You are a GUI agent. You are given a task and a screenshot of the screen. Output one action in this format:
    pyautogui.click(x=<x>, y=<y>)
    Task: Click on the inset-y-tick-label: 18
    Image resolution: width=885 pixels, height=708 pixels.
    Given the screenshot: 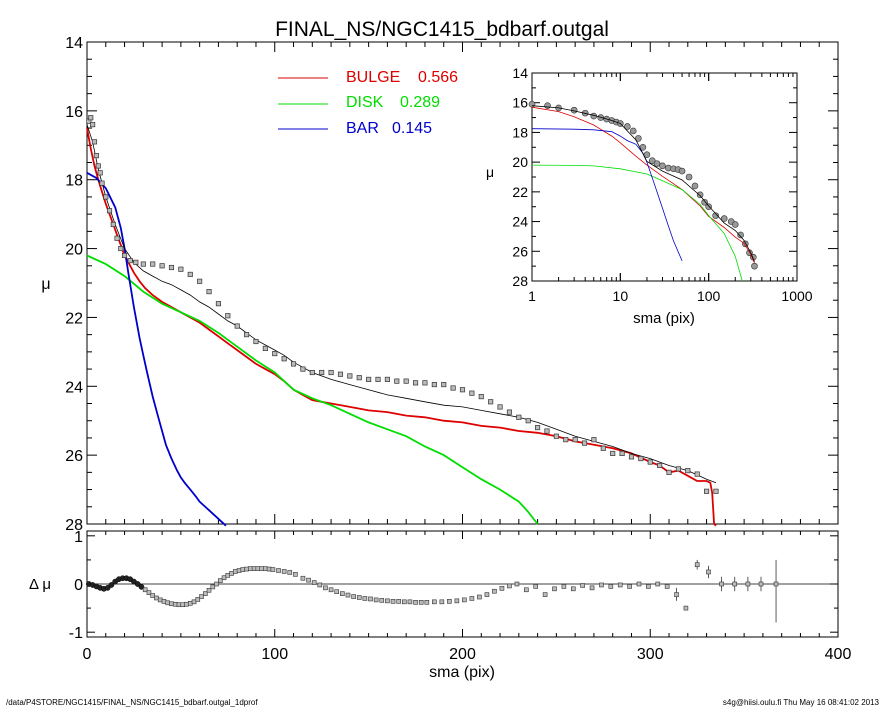 What is the action you would take?
    pyautogui.click(x=520, y=132)
    